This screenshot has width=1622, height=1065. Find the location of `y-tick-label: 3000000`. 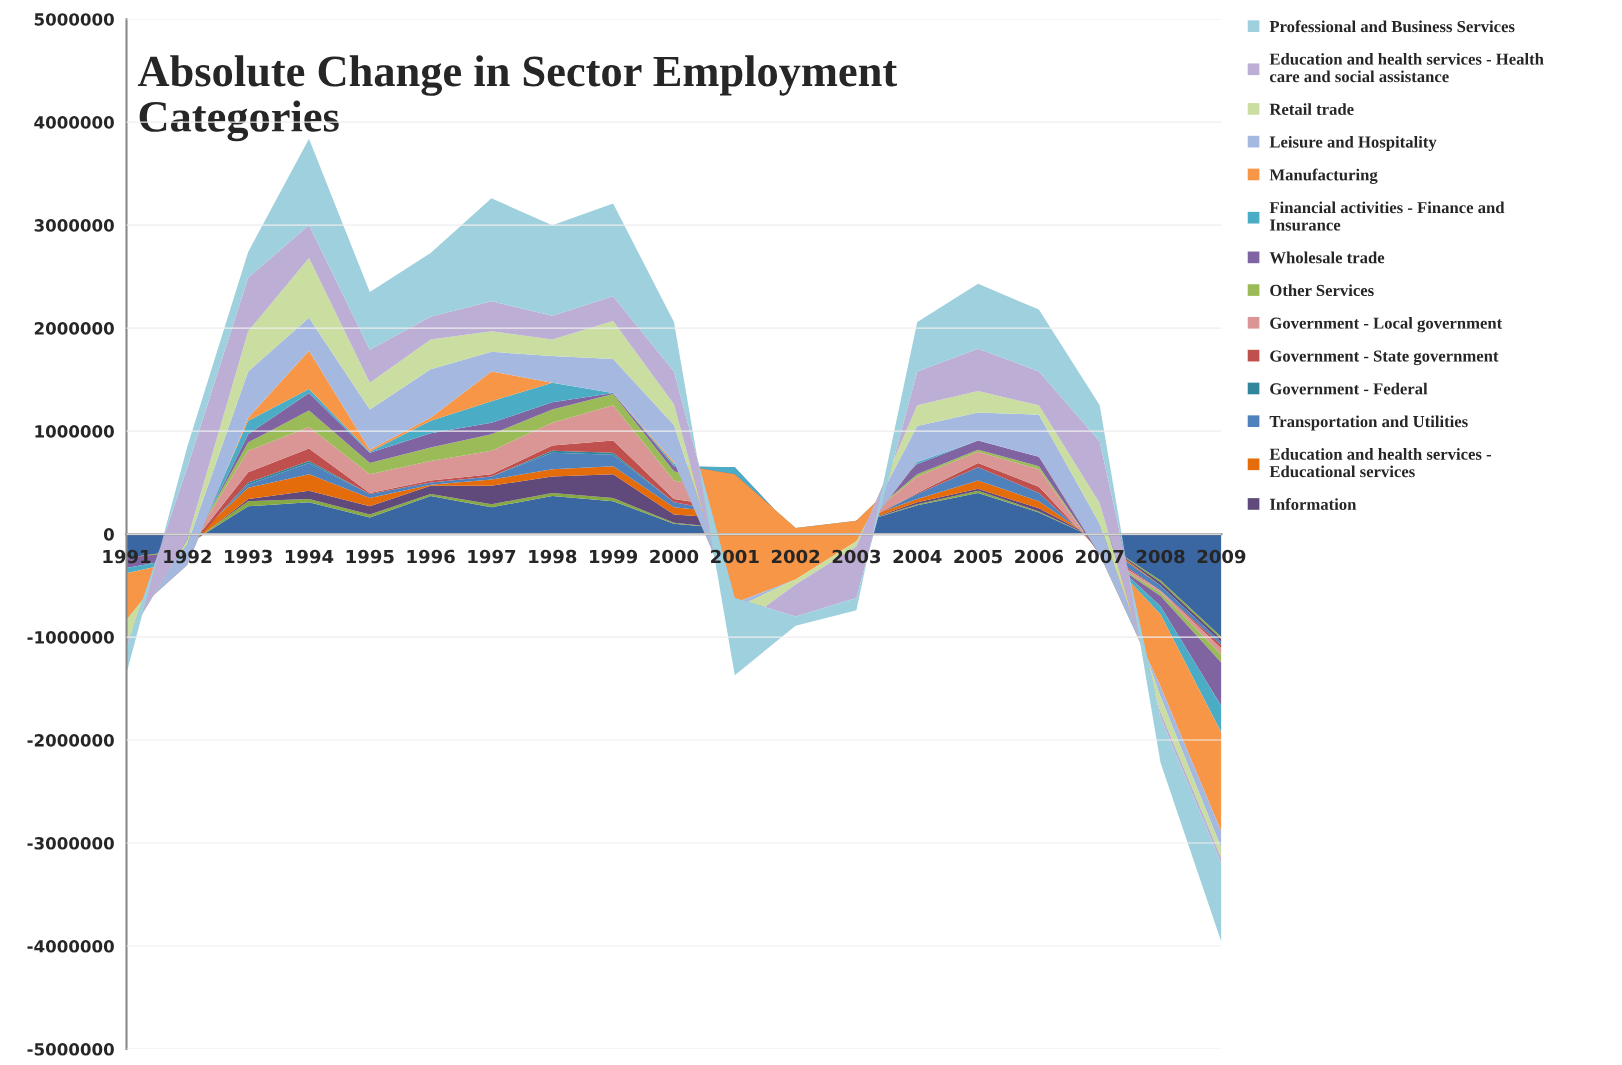

y-tick-label: 3000000 is located at coordinates (74, 225).